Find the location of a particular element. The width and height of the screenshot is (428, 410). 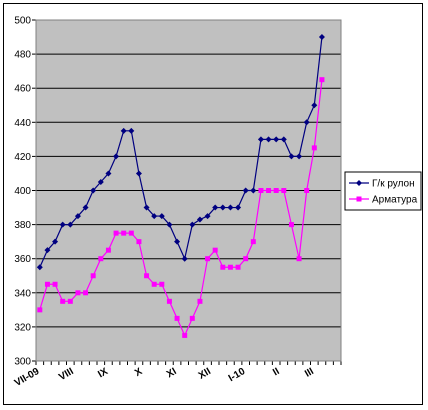

x-axis-ticks: VII-09 VIII IX X XI XII I-10 II III is located at coordinates (177, 375).